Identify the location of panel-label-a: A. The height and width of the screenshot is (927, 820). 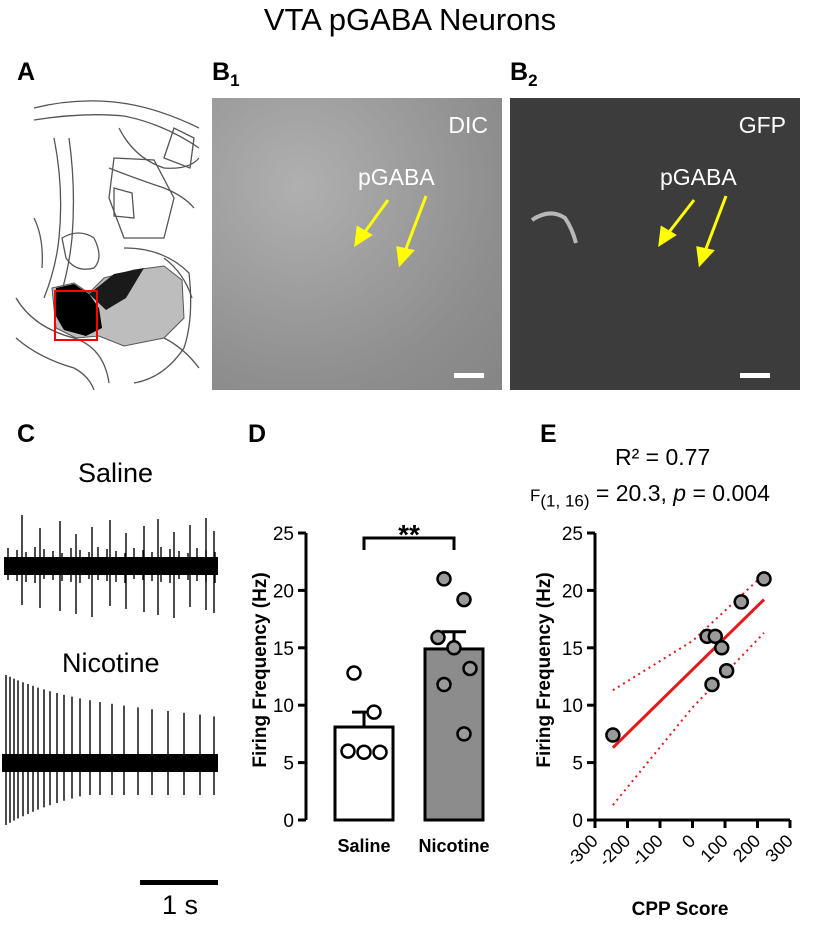
(26, 72).